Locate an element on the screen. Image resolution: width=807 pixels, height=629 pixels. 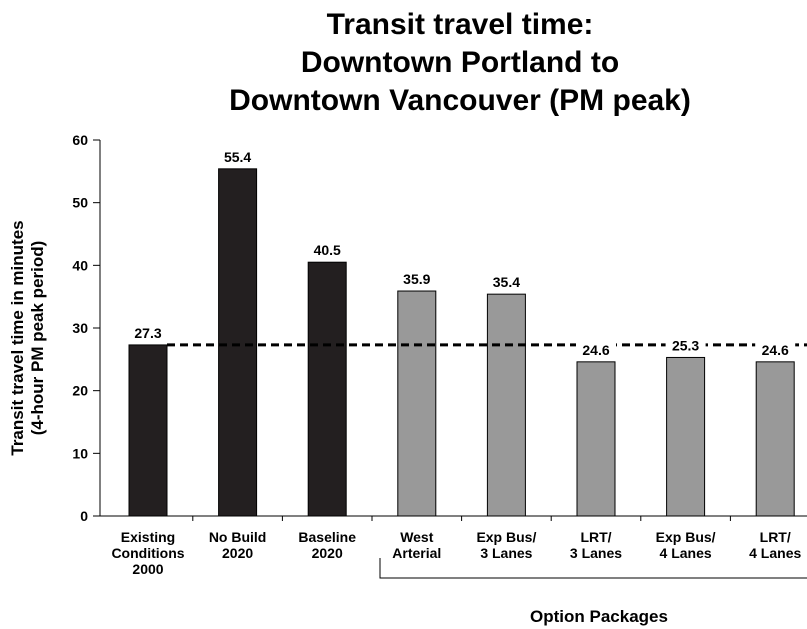
x-tick-label: 2000 is located at coordinates (147, 569).